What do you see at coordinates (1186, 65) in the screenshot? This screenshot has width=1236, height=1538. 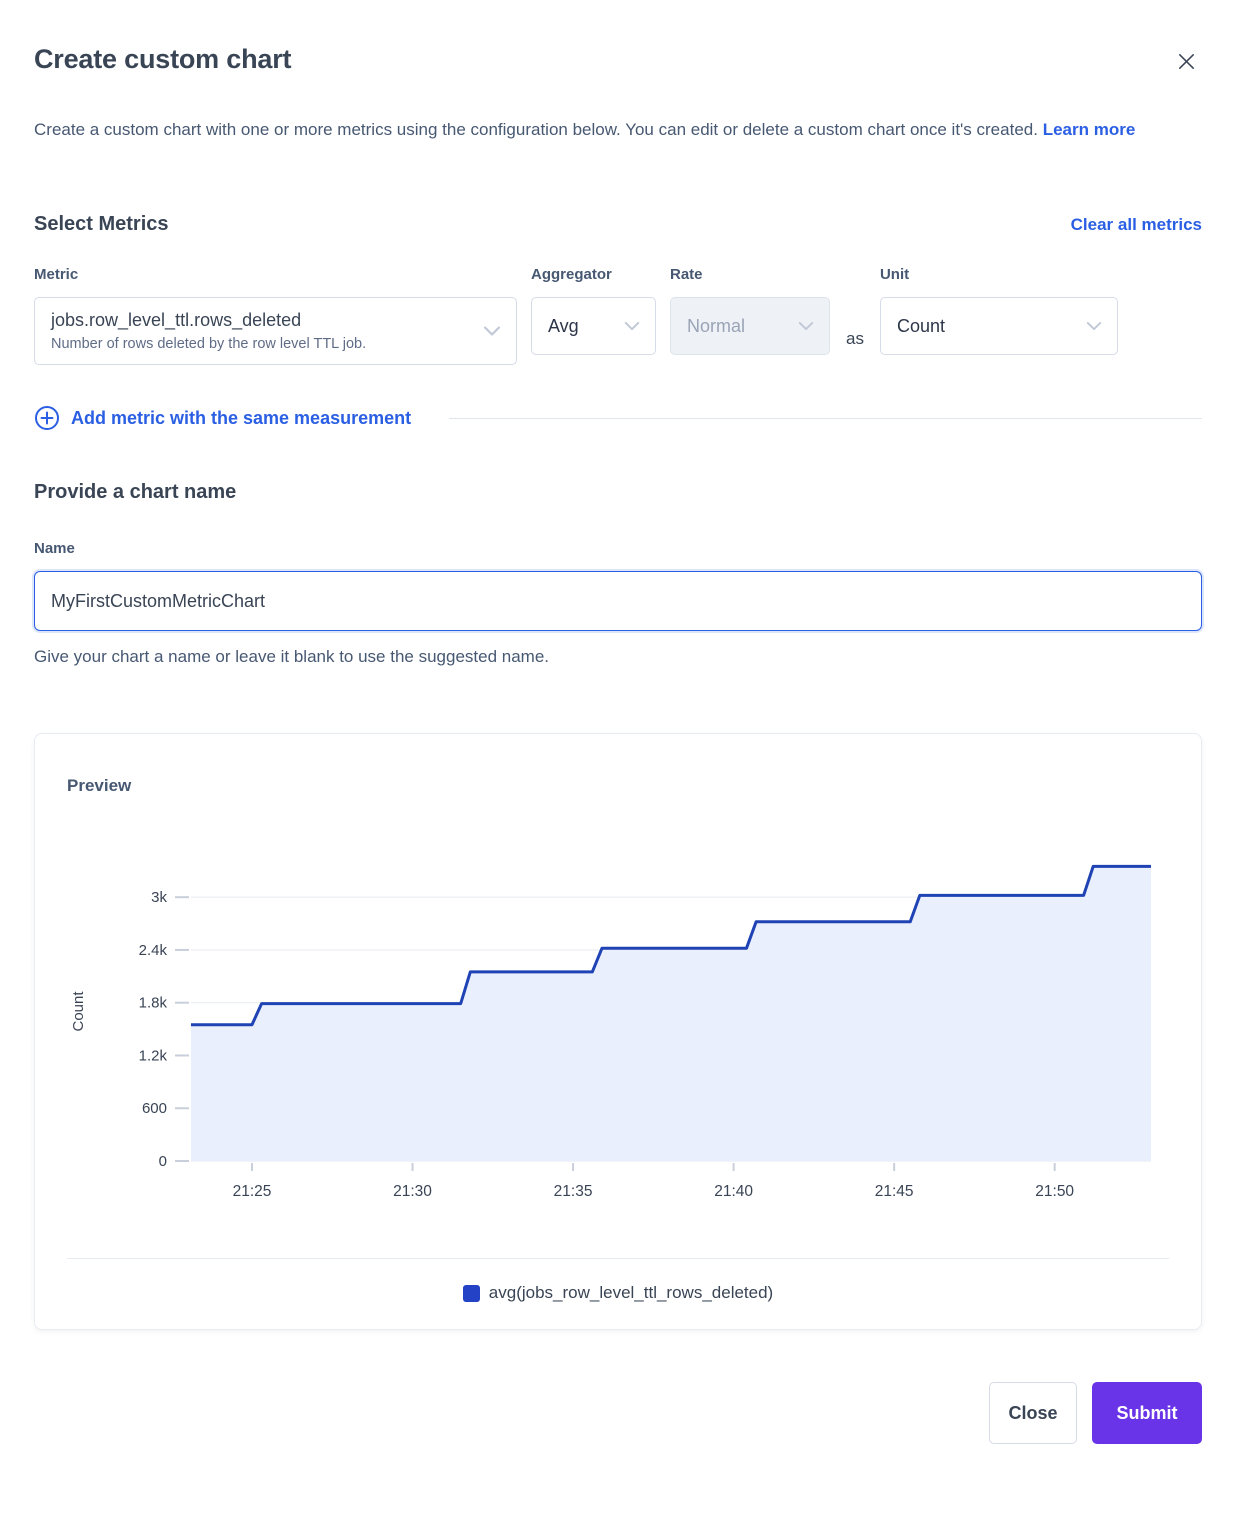 I see `close-icon` at bounding box center [1186, 65].